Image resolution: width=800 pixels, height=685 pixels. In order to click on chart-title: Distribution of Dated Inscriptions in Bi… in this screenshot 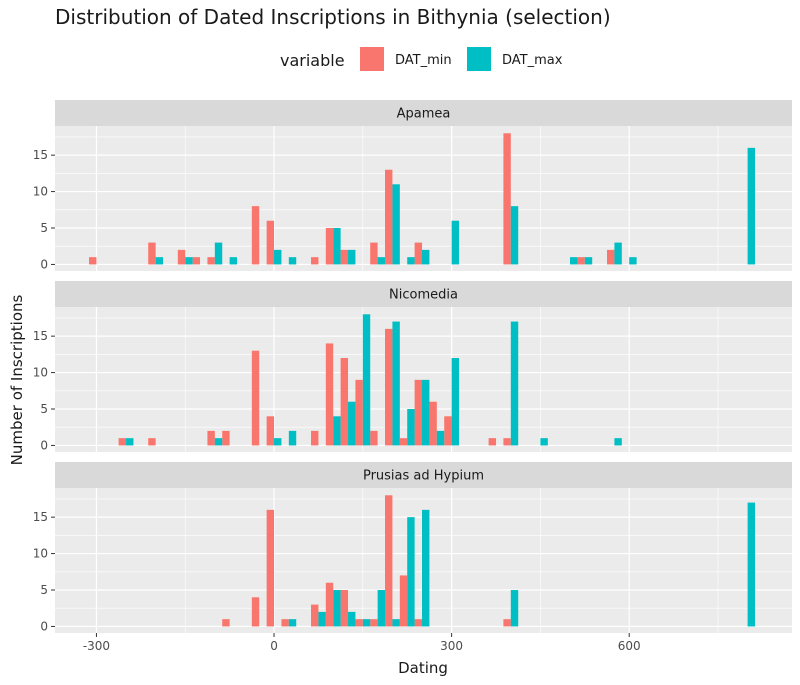, I will do `click(333, 17)`.